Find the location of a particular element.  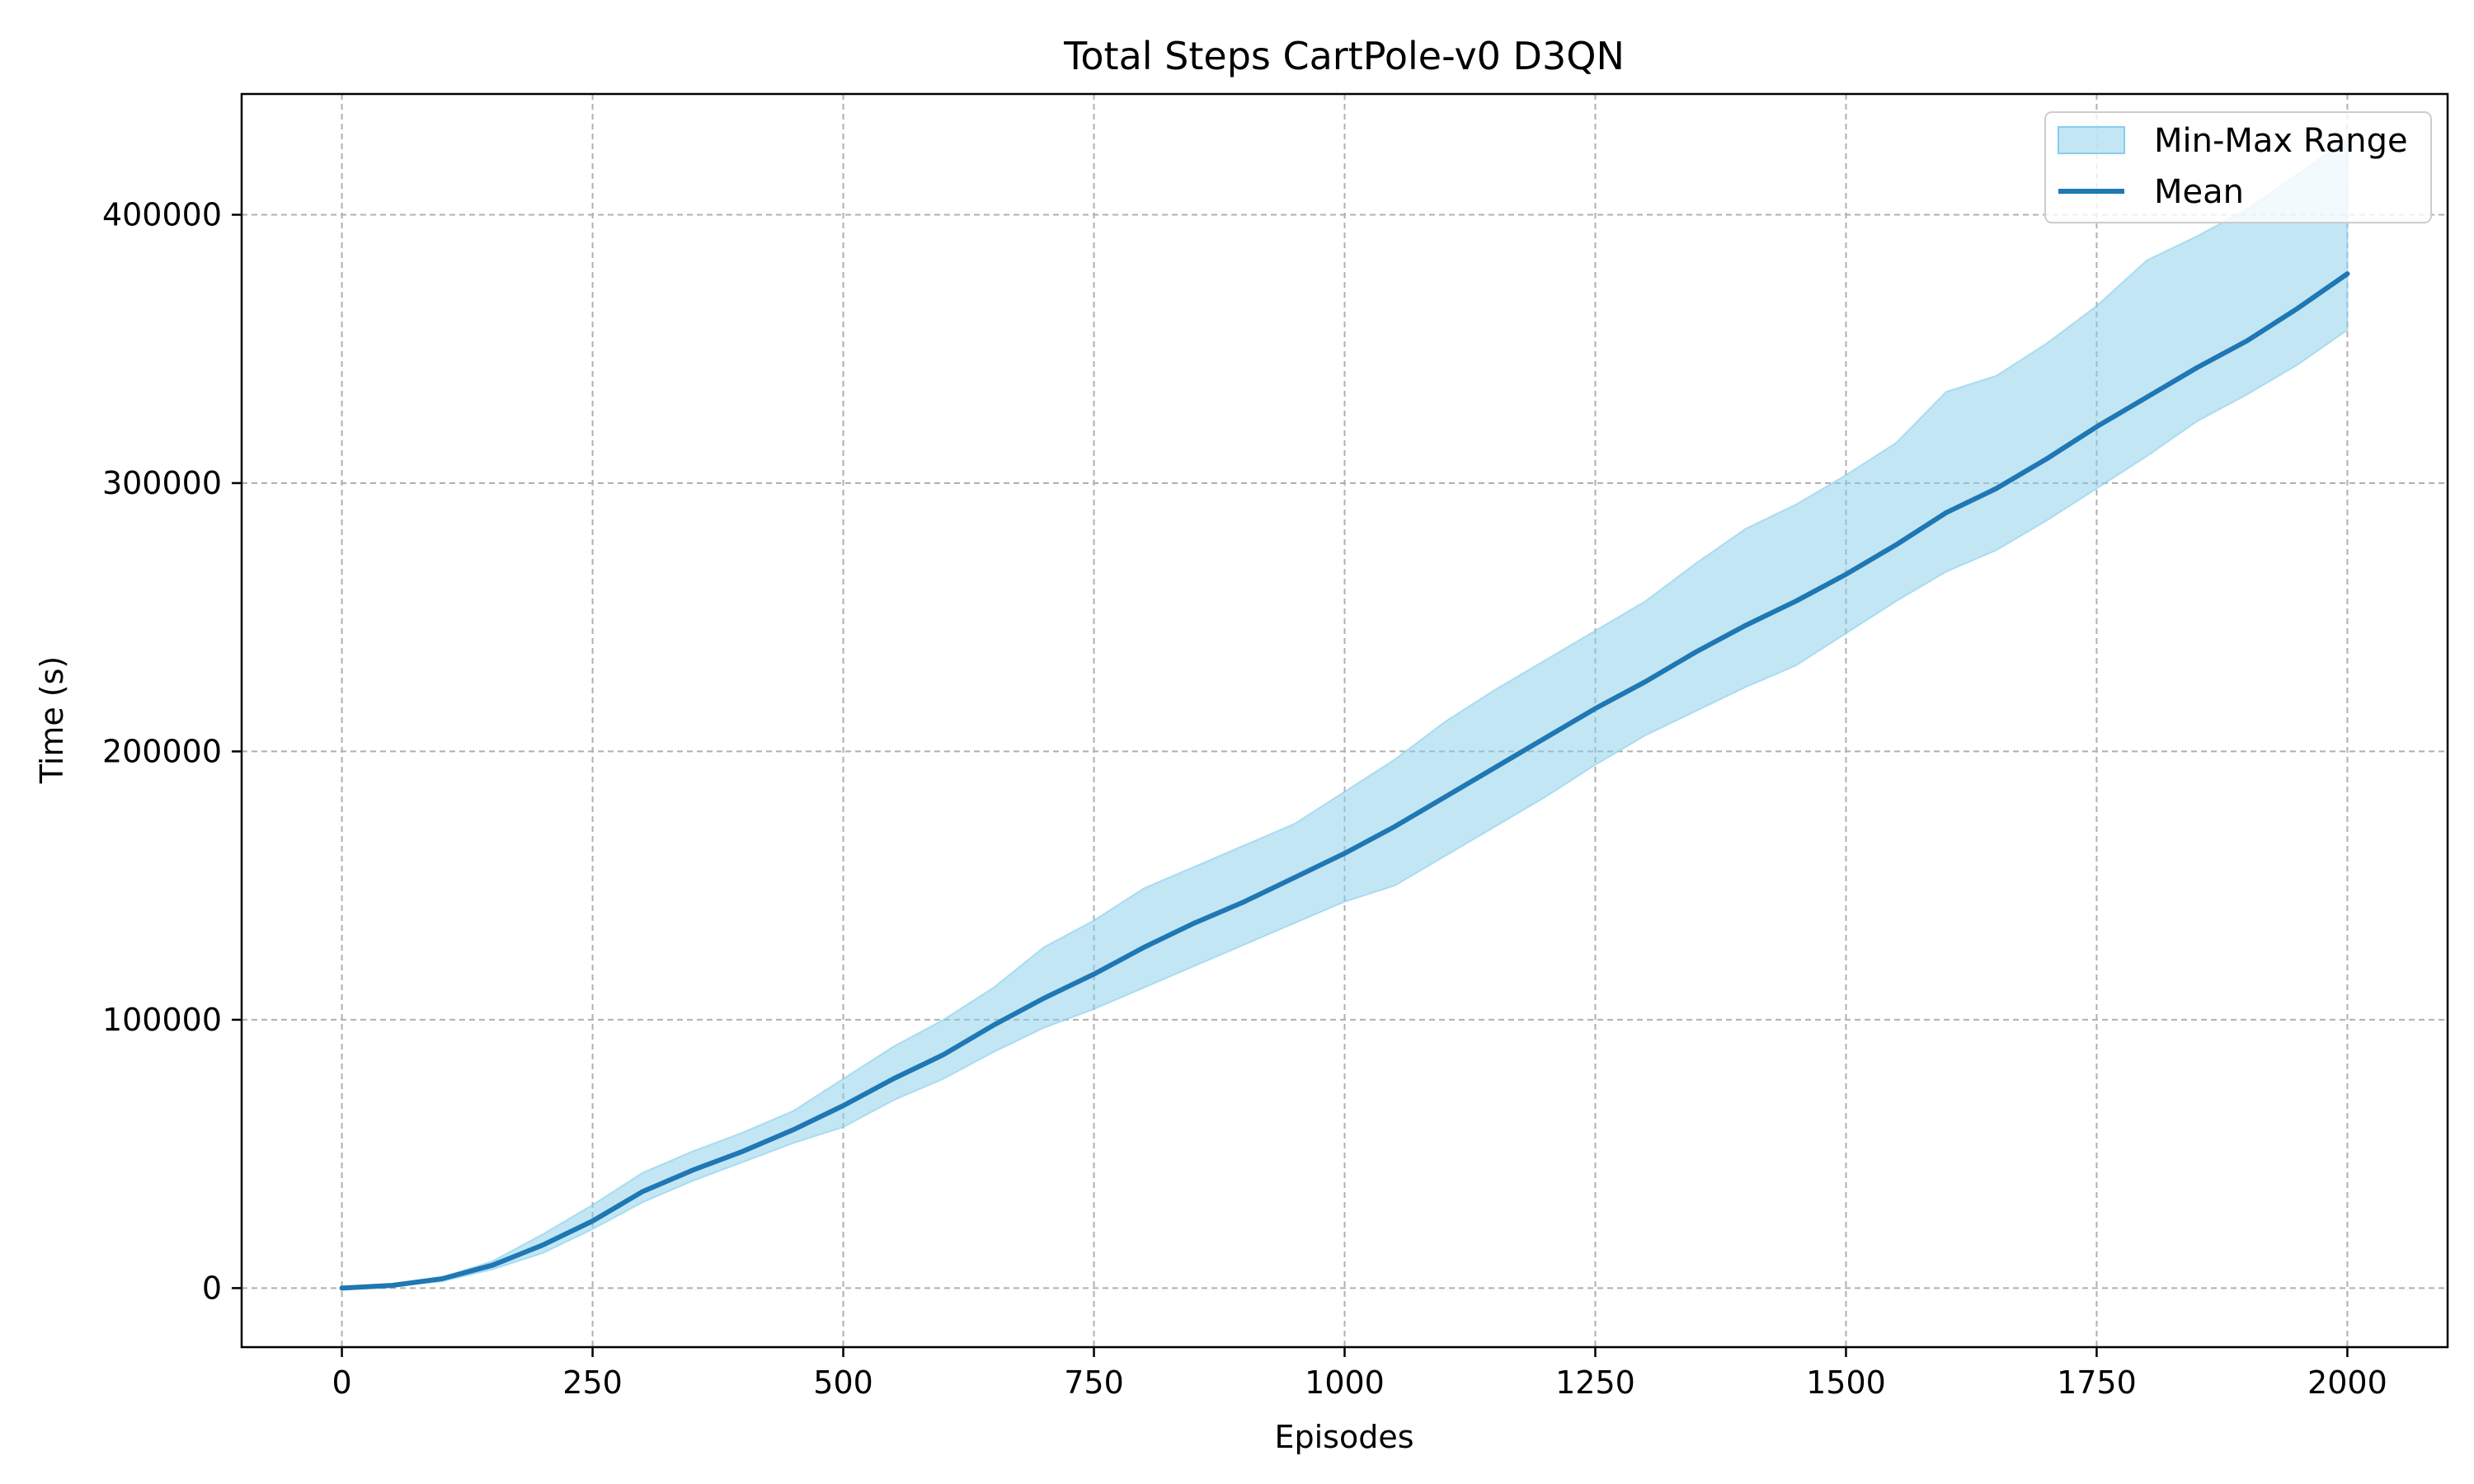

chart-title: Total Steps CartPole-v0 D3QN is located at coordinates (1344, 56).